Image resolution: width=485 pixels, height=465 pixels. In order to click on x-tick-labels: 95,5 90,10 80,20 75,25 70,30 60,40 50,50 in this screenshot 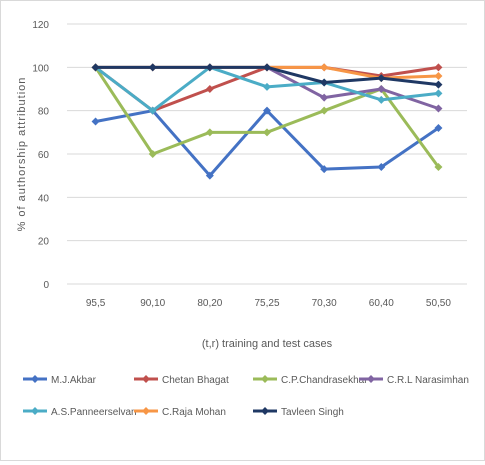, I will do `click(269, 303)`.